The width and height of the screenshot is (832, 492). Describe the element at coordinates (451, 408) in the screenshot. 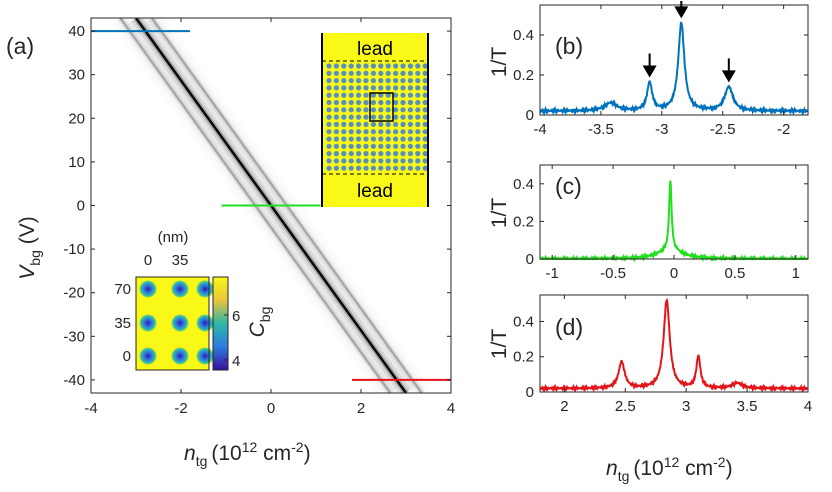

I see `a-xtick-label-4: 4` at that location.